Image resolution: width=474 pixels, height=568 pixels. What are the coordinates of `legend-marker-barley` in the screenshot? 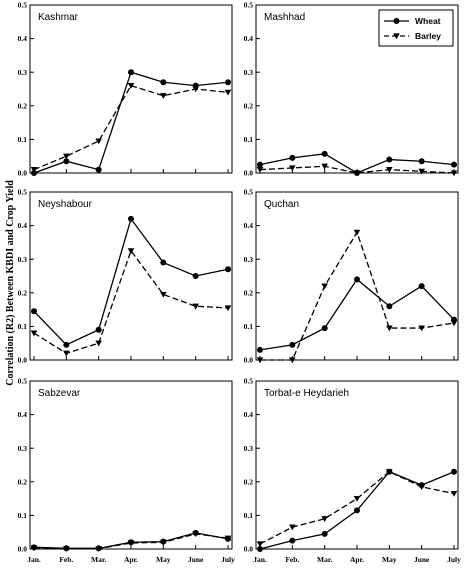 It's located at (396, 36).